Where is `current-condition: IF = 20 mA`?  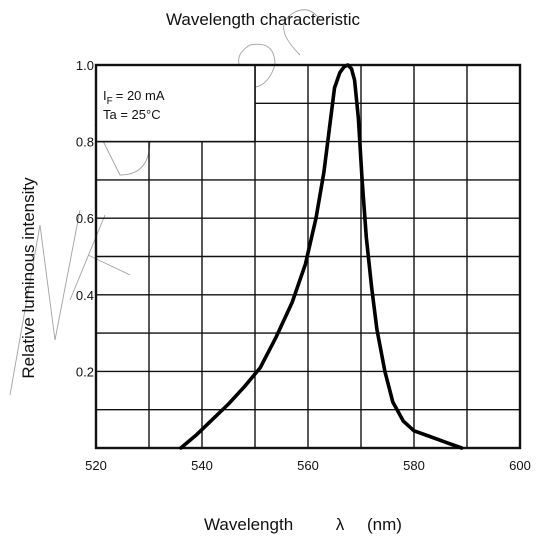
current-condition: IF = 20 mA is located at coordinates (134, 97).